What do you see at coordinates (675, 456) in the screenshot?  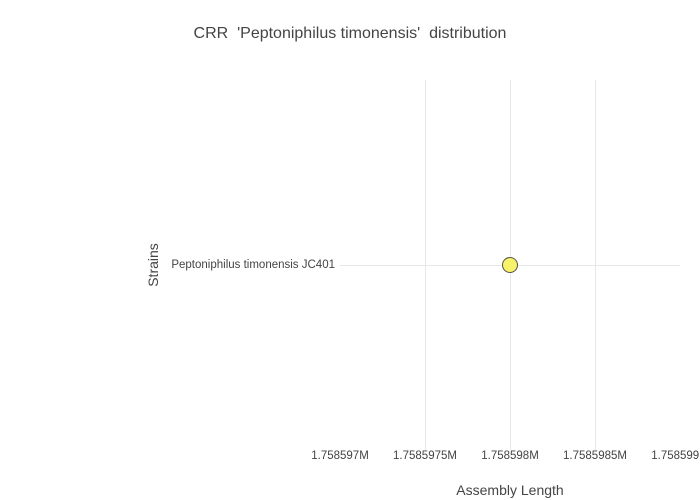 I see `x-tick-label: 1.758599M` at bounding box center [675, 456].